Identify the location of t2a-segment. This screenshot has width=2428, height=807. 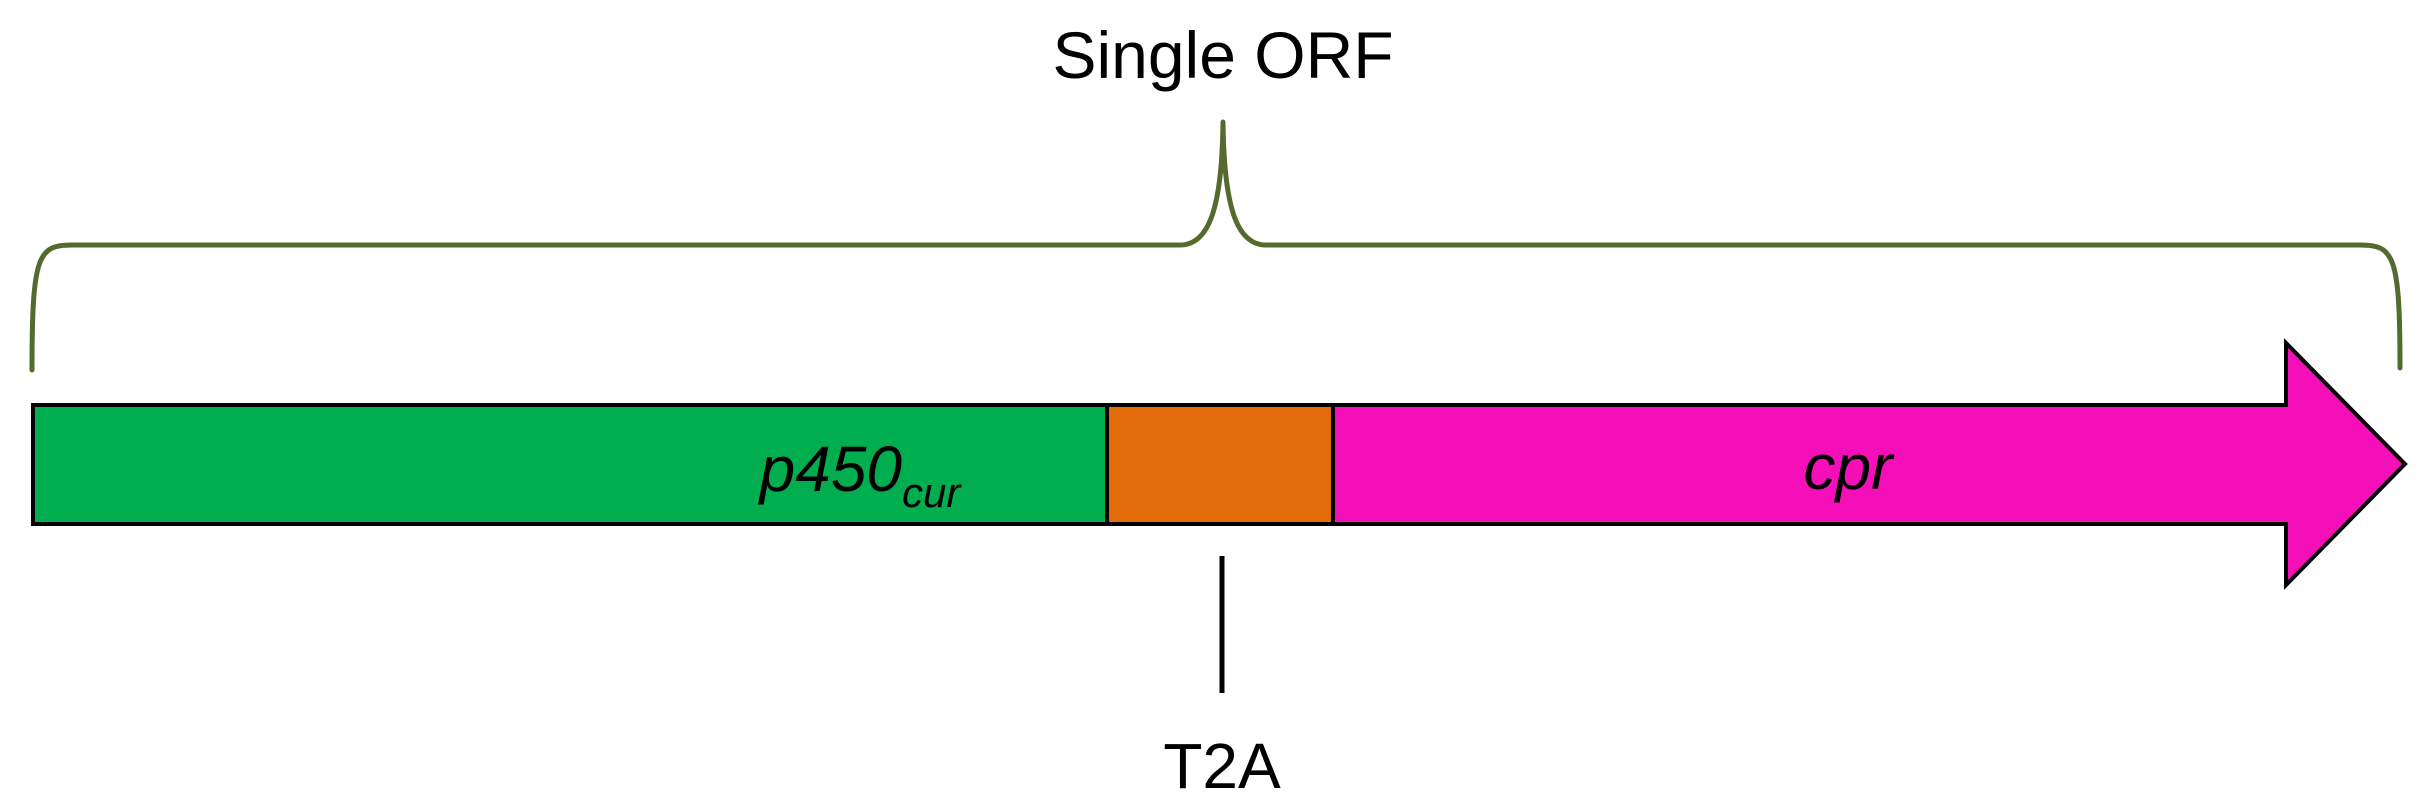
(1220, 464).